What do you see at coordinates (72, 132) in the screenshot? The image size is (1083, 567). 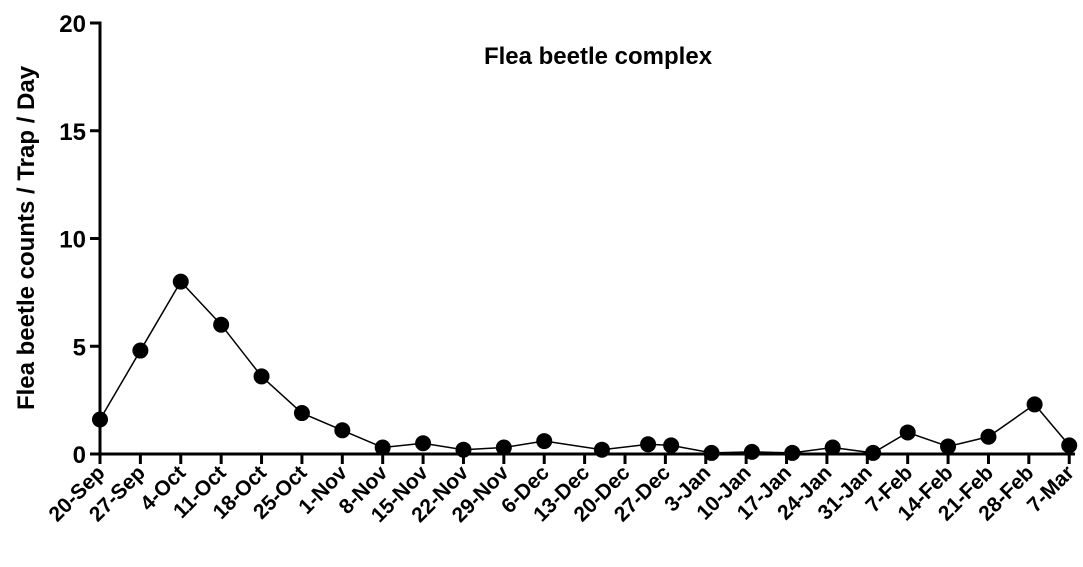 I see `y-tick-label: 15` at bounding box center [72, 132].